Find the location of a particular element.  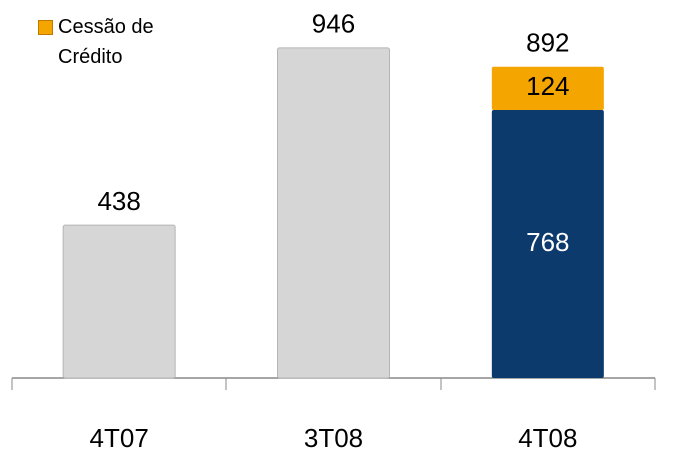

legend: Cessão de Crédito is located at coordinates (108, 42).